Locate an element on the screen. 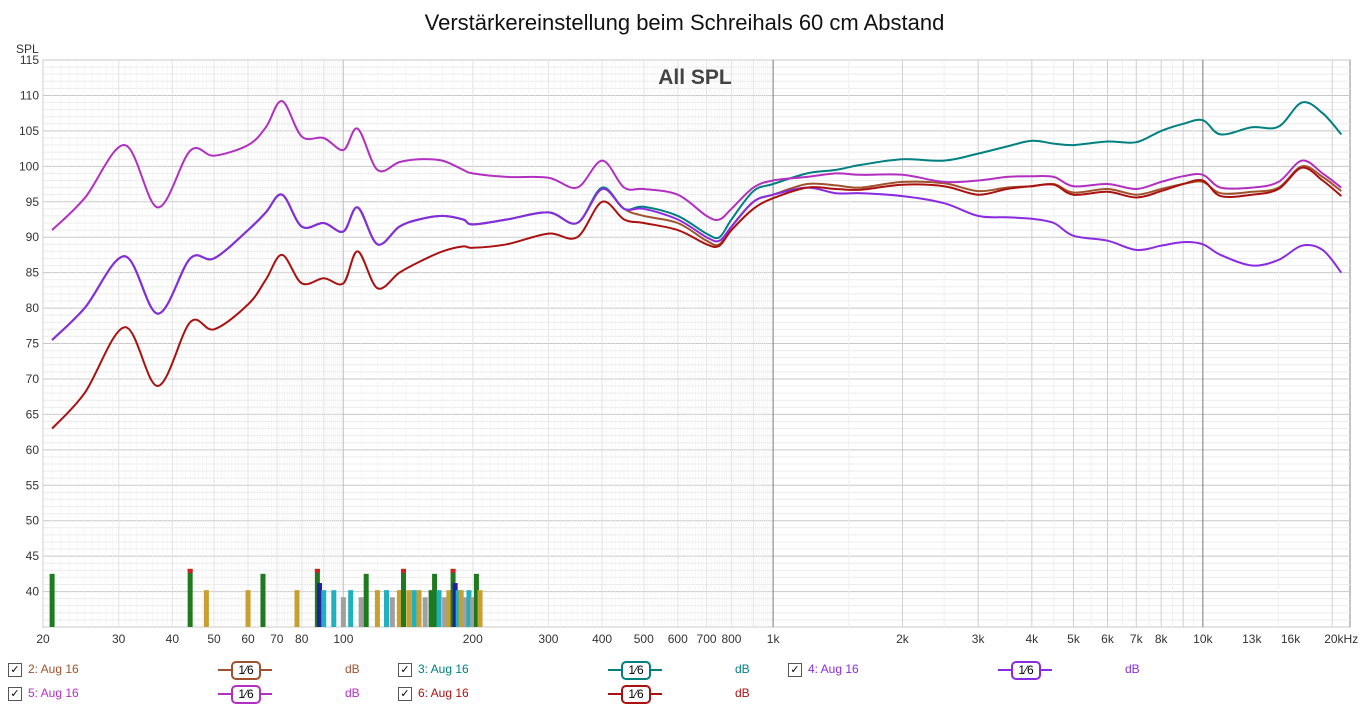 This screenshot has height=708, width=1369. x-tick-label: 1k is located at coordinates (774, 639).